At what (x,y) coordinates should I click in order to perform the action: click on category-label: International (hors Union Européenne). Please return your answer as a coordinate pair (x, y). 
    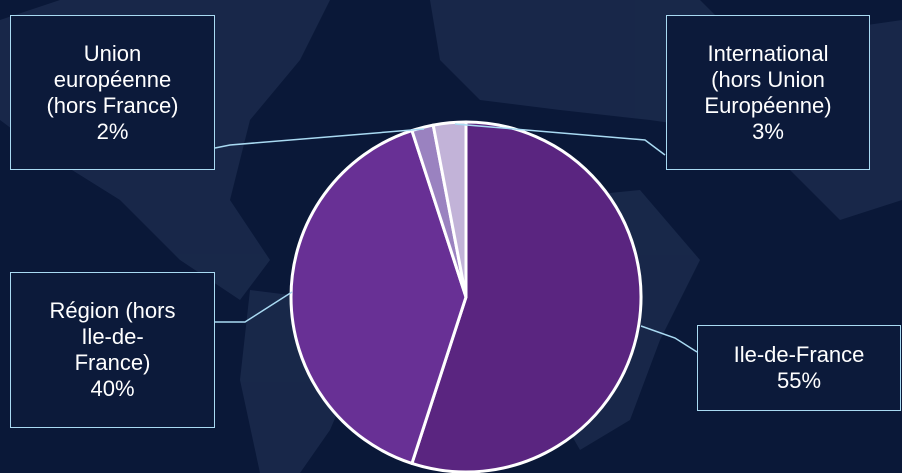
    Looking at the image, I should click on (768, 79).